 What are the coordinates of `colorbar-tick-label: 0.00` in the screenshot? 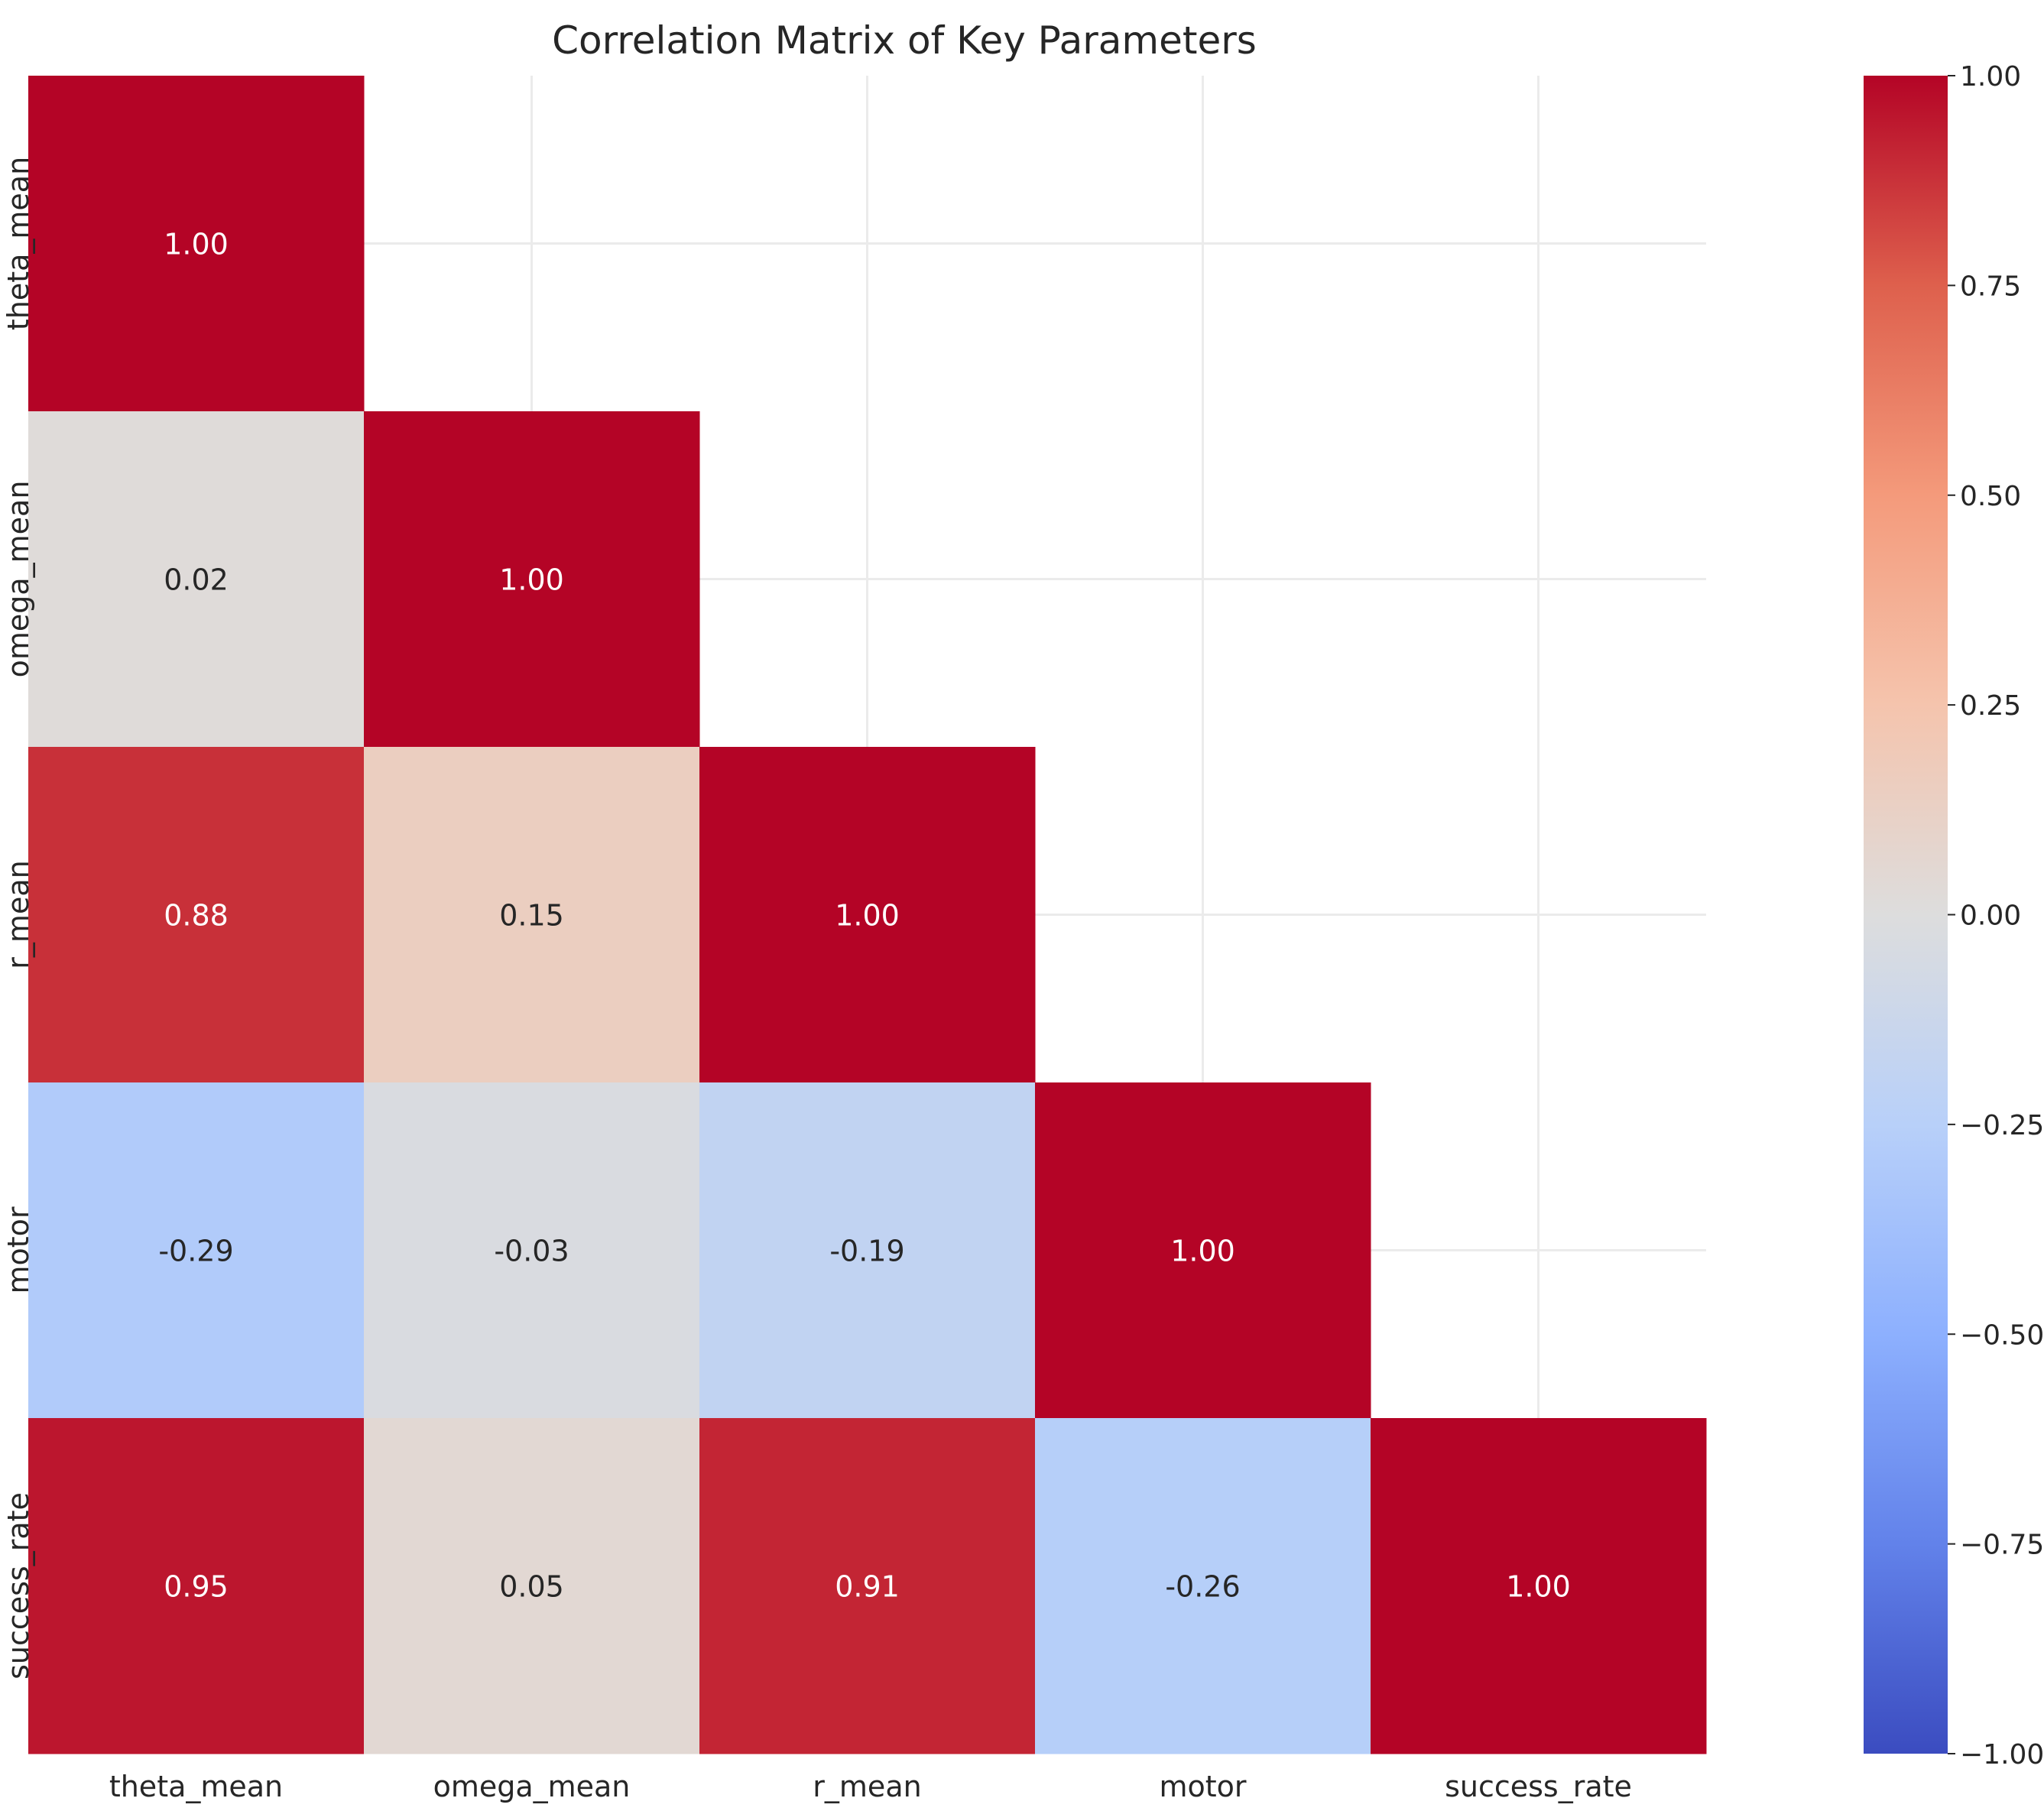 It's located at (1990, 916).